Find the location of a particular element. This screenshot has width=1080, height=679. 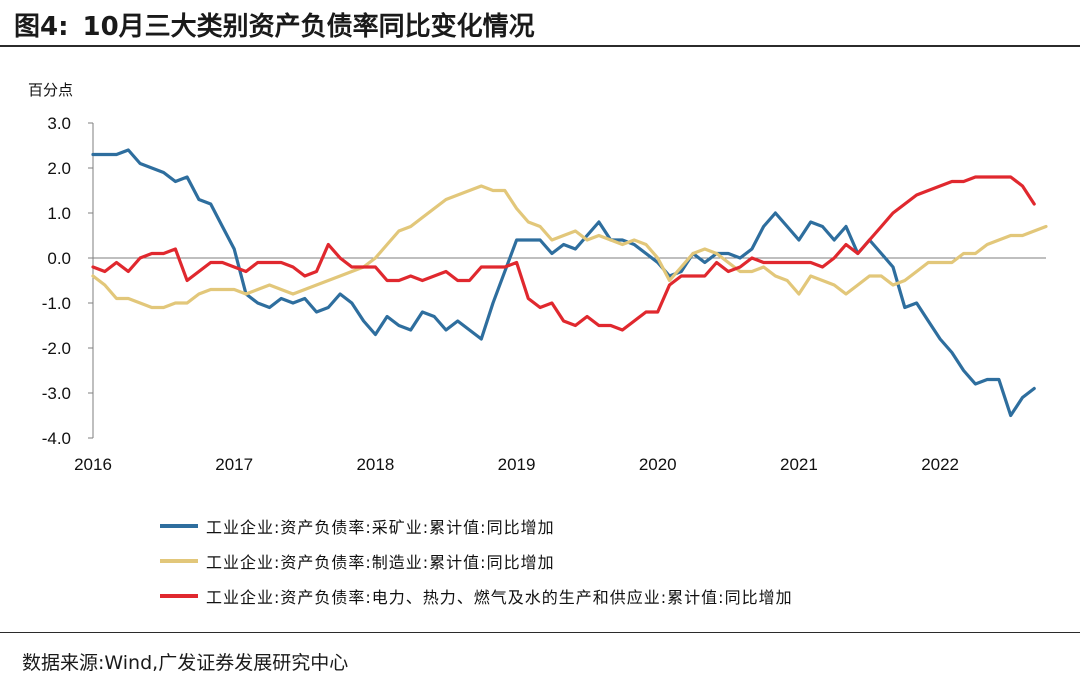

y-tick-label: 1.0 is located at coordinates (59, 213).